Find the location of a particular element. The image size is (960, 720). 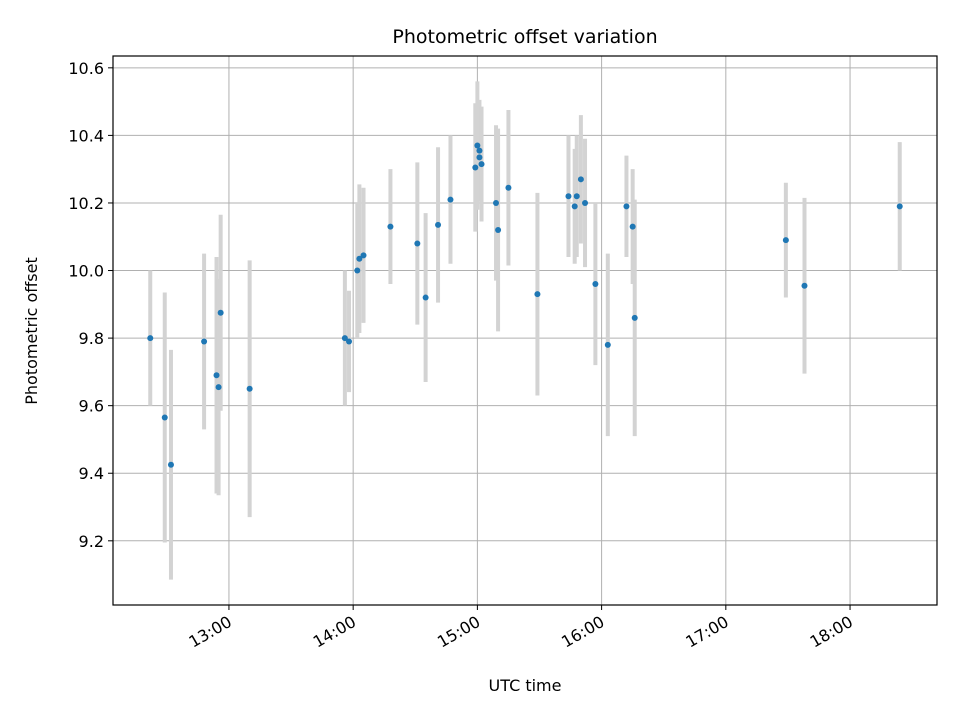

chart-title: Photometric offset variation is located at coordinates (524, 37).